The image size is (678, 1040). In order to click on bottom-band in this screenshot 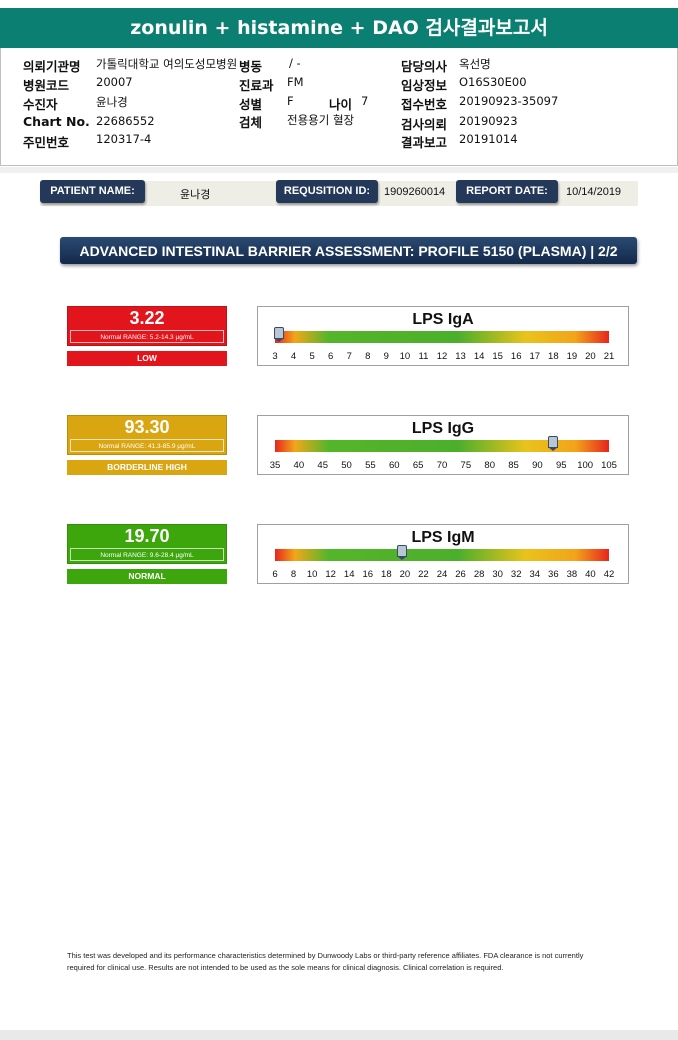, I will do `click(339, 1035)`.